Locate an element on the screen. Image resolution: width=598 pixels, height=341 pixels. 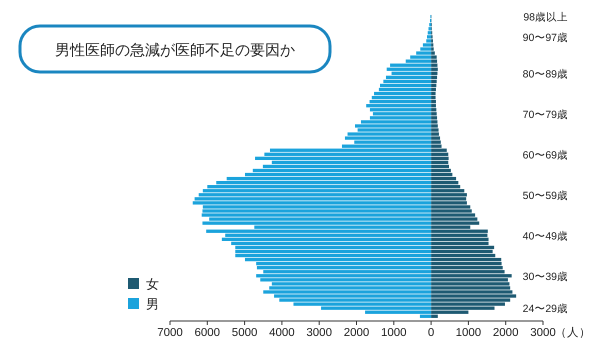
x-tick-label: 0 is located at coordinates (431, 333).